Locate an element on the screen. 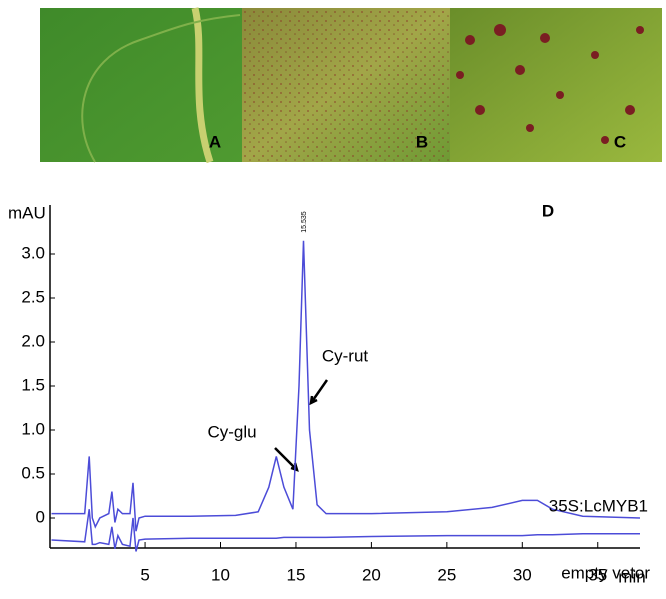  photo-a is located at coordinates (141, 85).